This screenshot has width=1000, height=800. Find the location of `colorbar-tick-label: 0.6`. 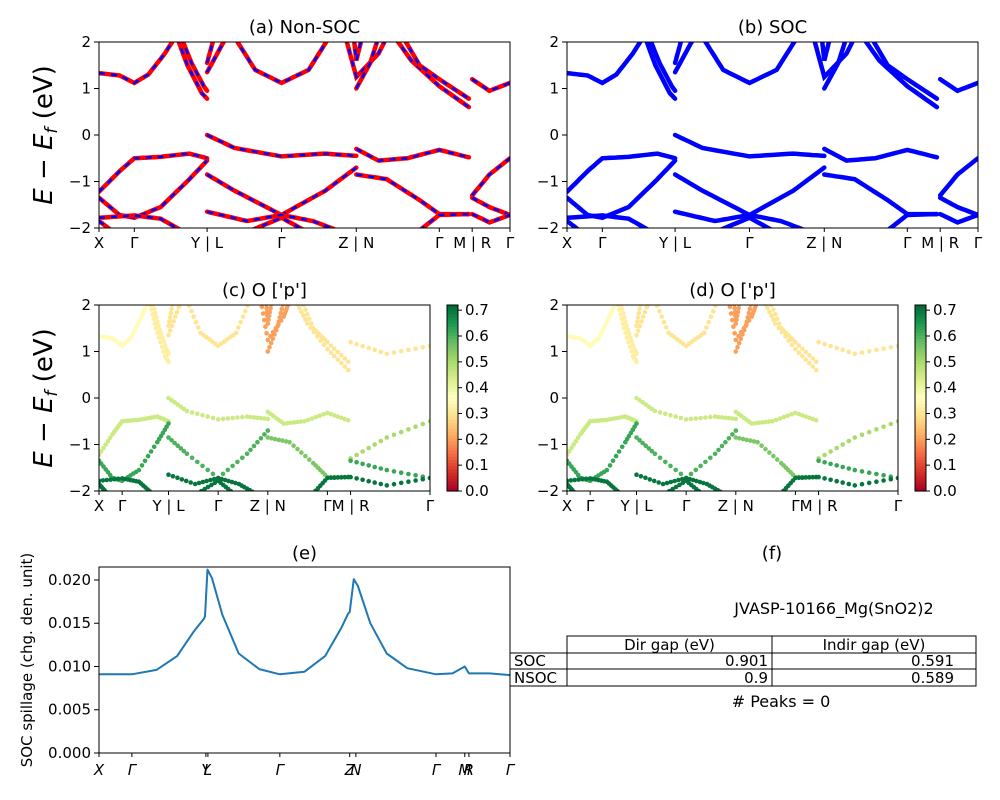

colorbar-tick-label: 0.6 is located at coordinates (945, 336).